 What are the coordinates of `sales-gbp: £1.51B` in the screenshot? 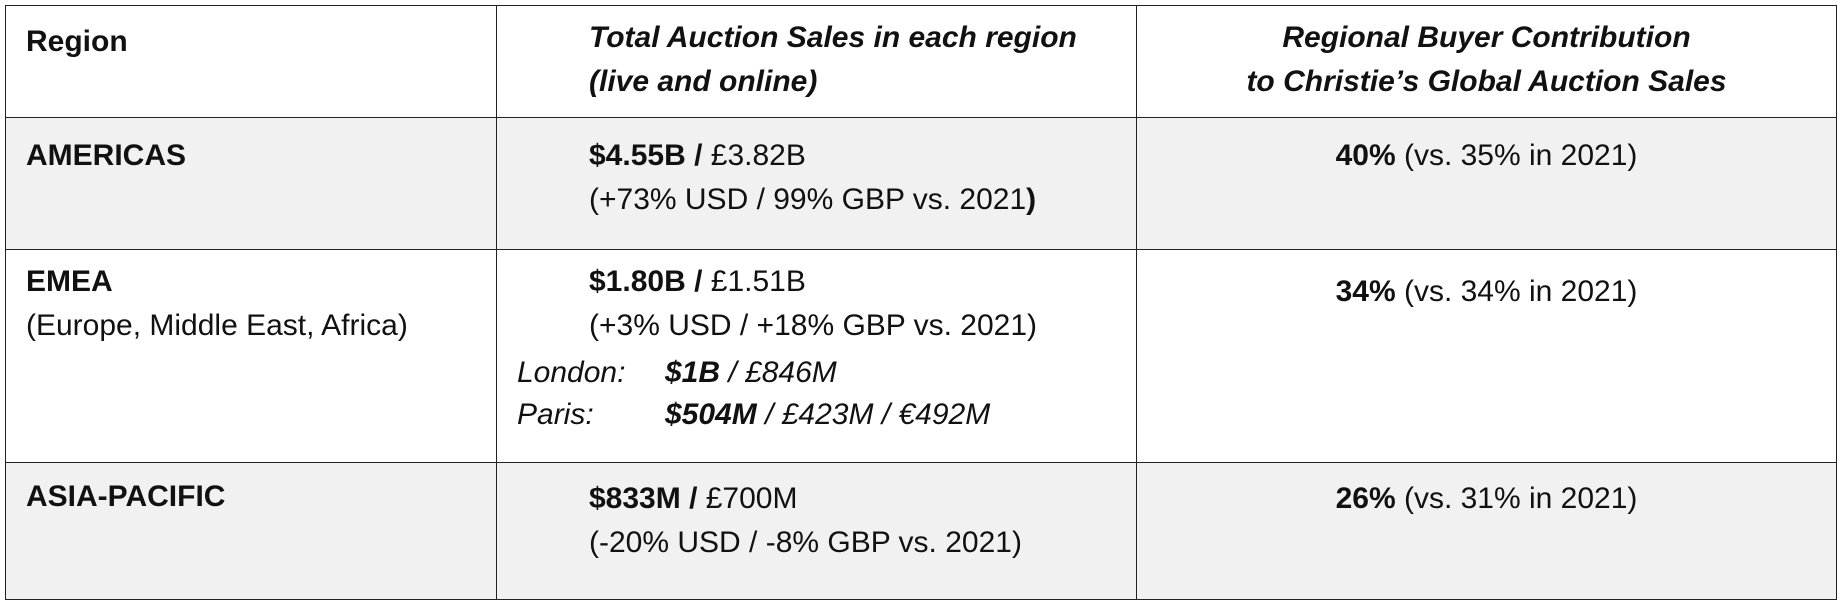 It's located at (754, 281).